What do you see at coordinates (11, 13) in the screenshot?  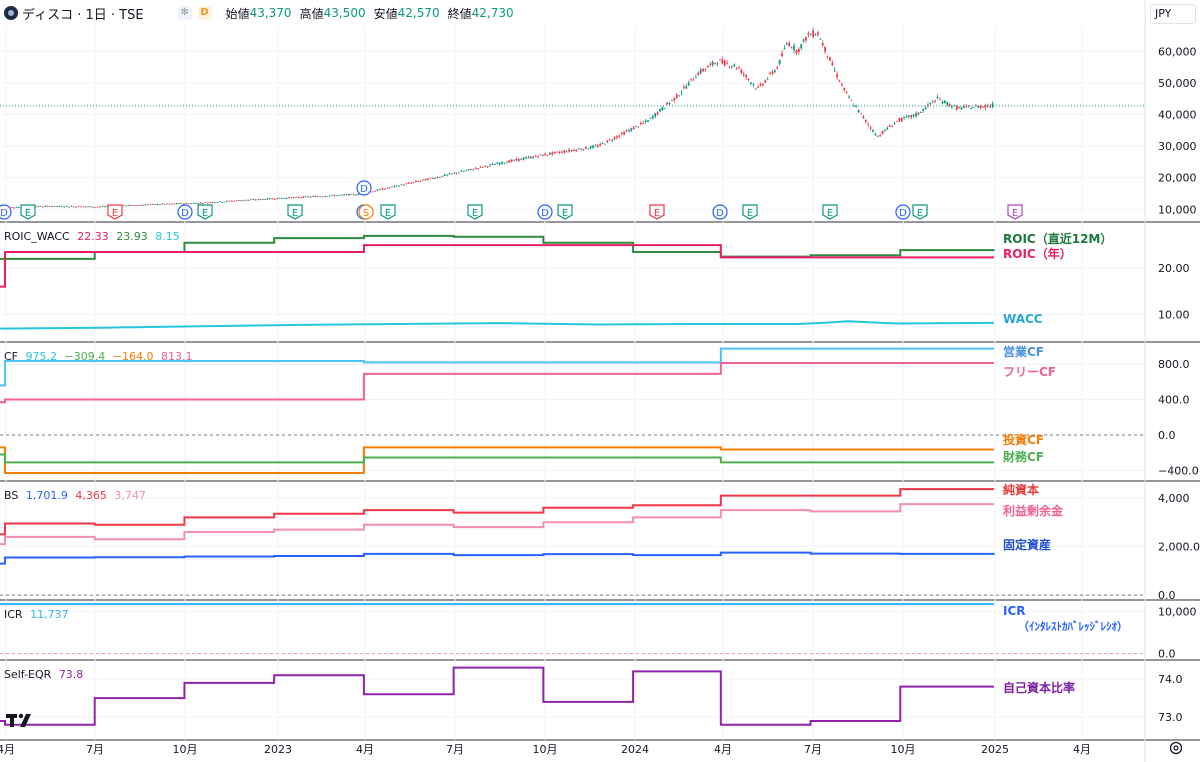 I see `symbol-logo-icon` at bounding box center [11, 13].